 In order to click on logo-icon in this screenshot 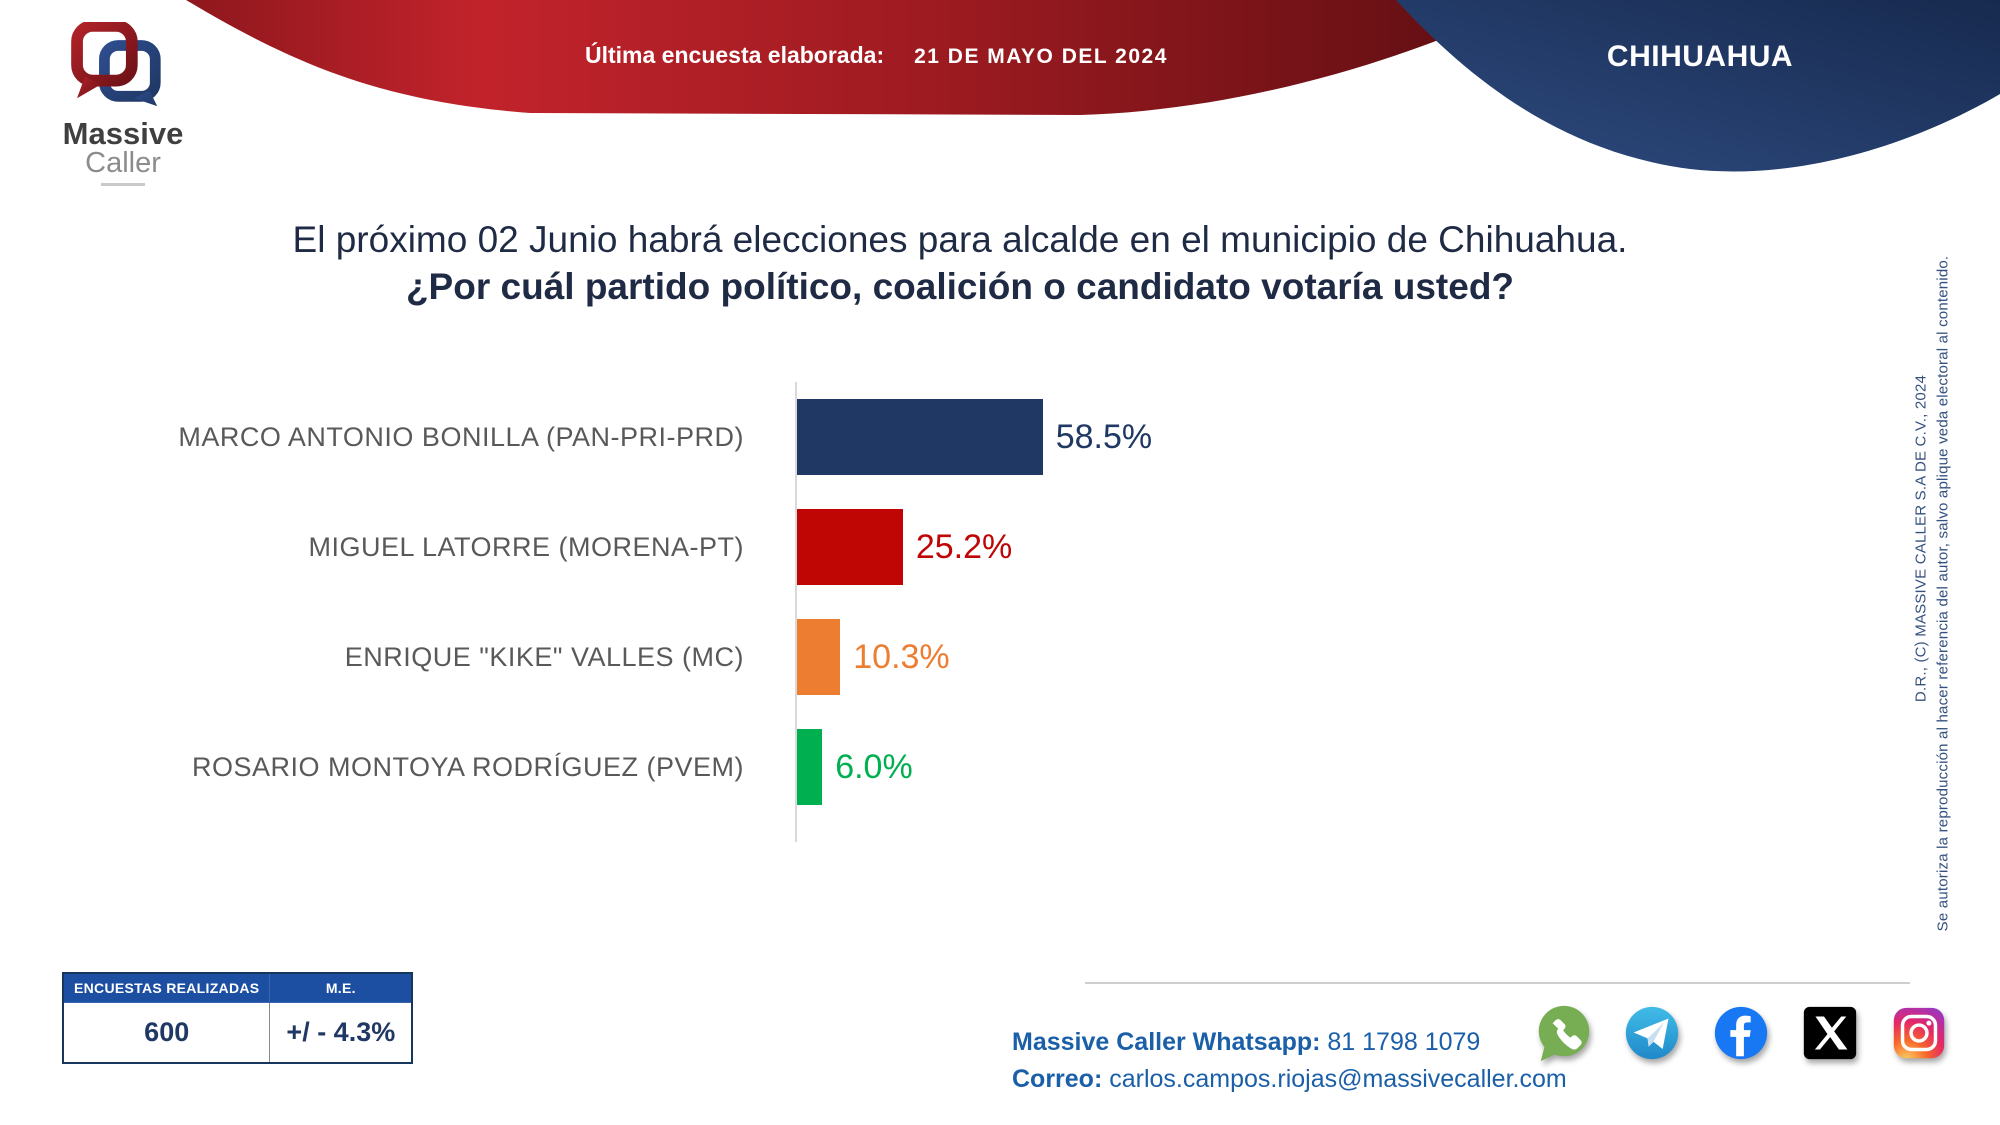, I will do `click(116, 63)`.